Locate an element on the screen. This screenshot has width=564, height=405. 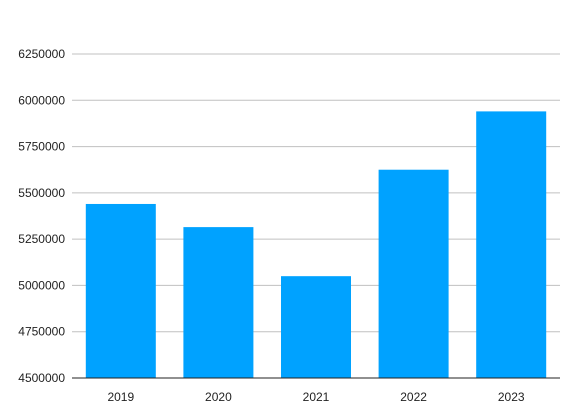
x-tick-label: 2022 is located at coordinates (413, 397).